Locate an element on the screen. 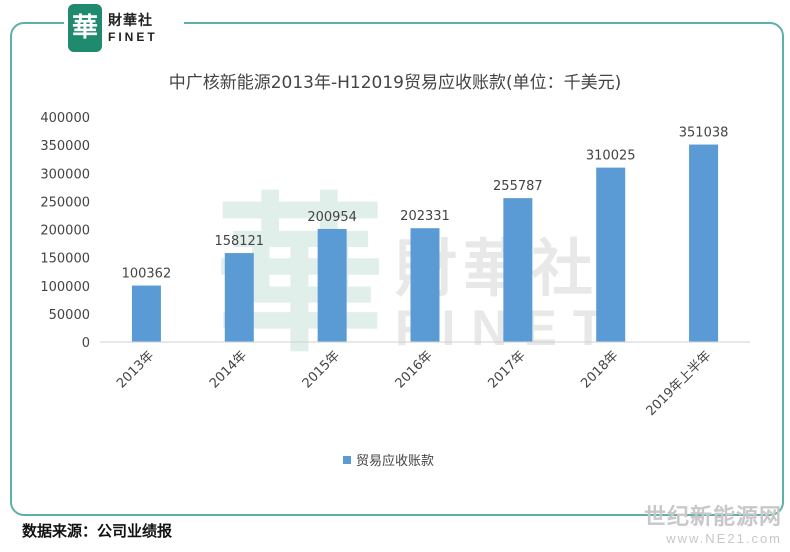  y-tick-label: 300000 is located at coordinates (65, 174).